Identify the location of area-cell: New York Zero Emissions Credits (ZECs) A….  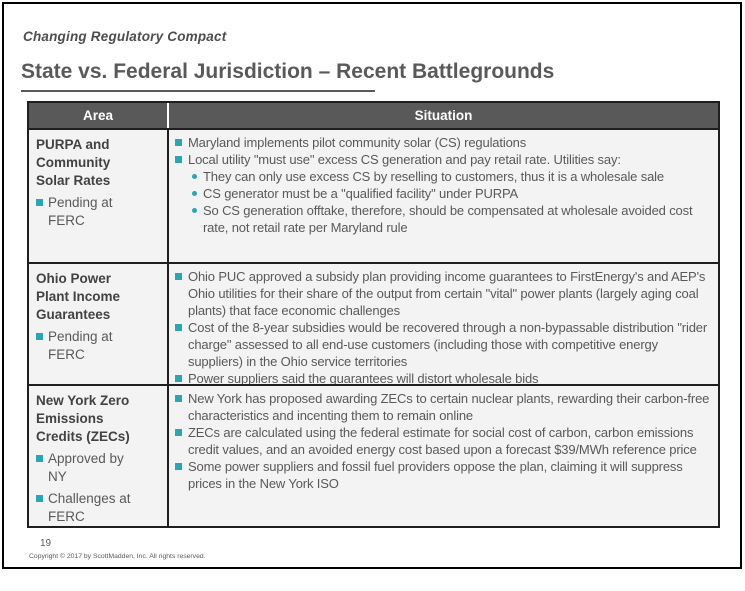
(99, 456).